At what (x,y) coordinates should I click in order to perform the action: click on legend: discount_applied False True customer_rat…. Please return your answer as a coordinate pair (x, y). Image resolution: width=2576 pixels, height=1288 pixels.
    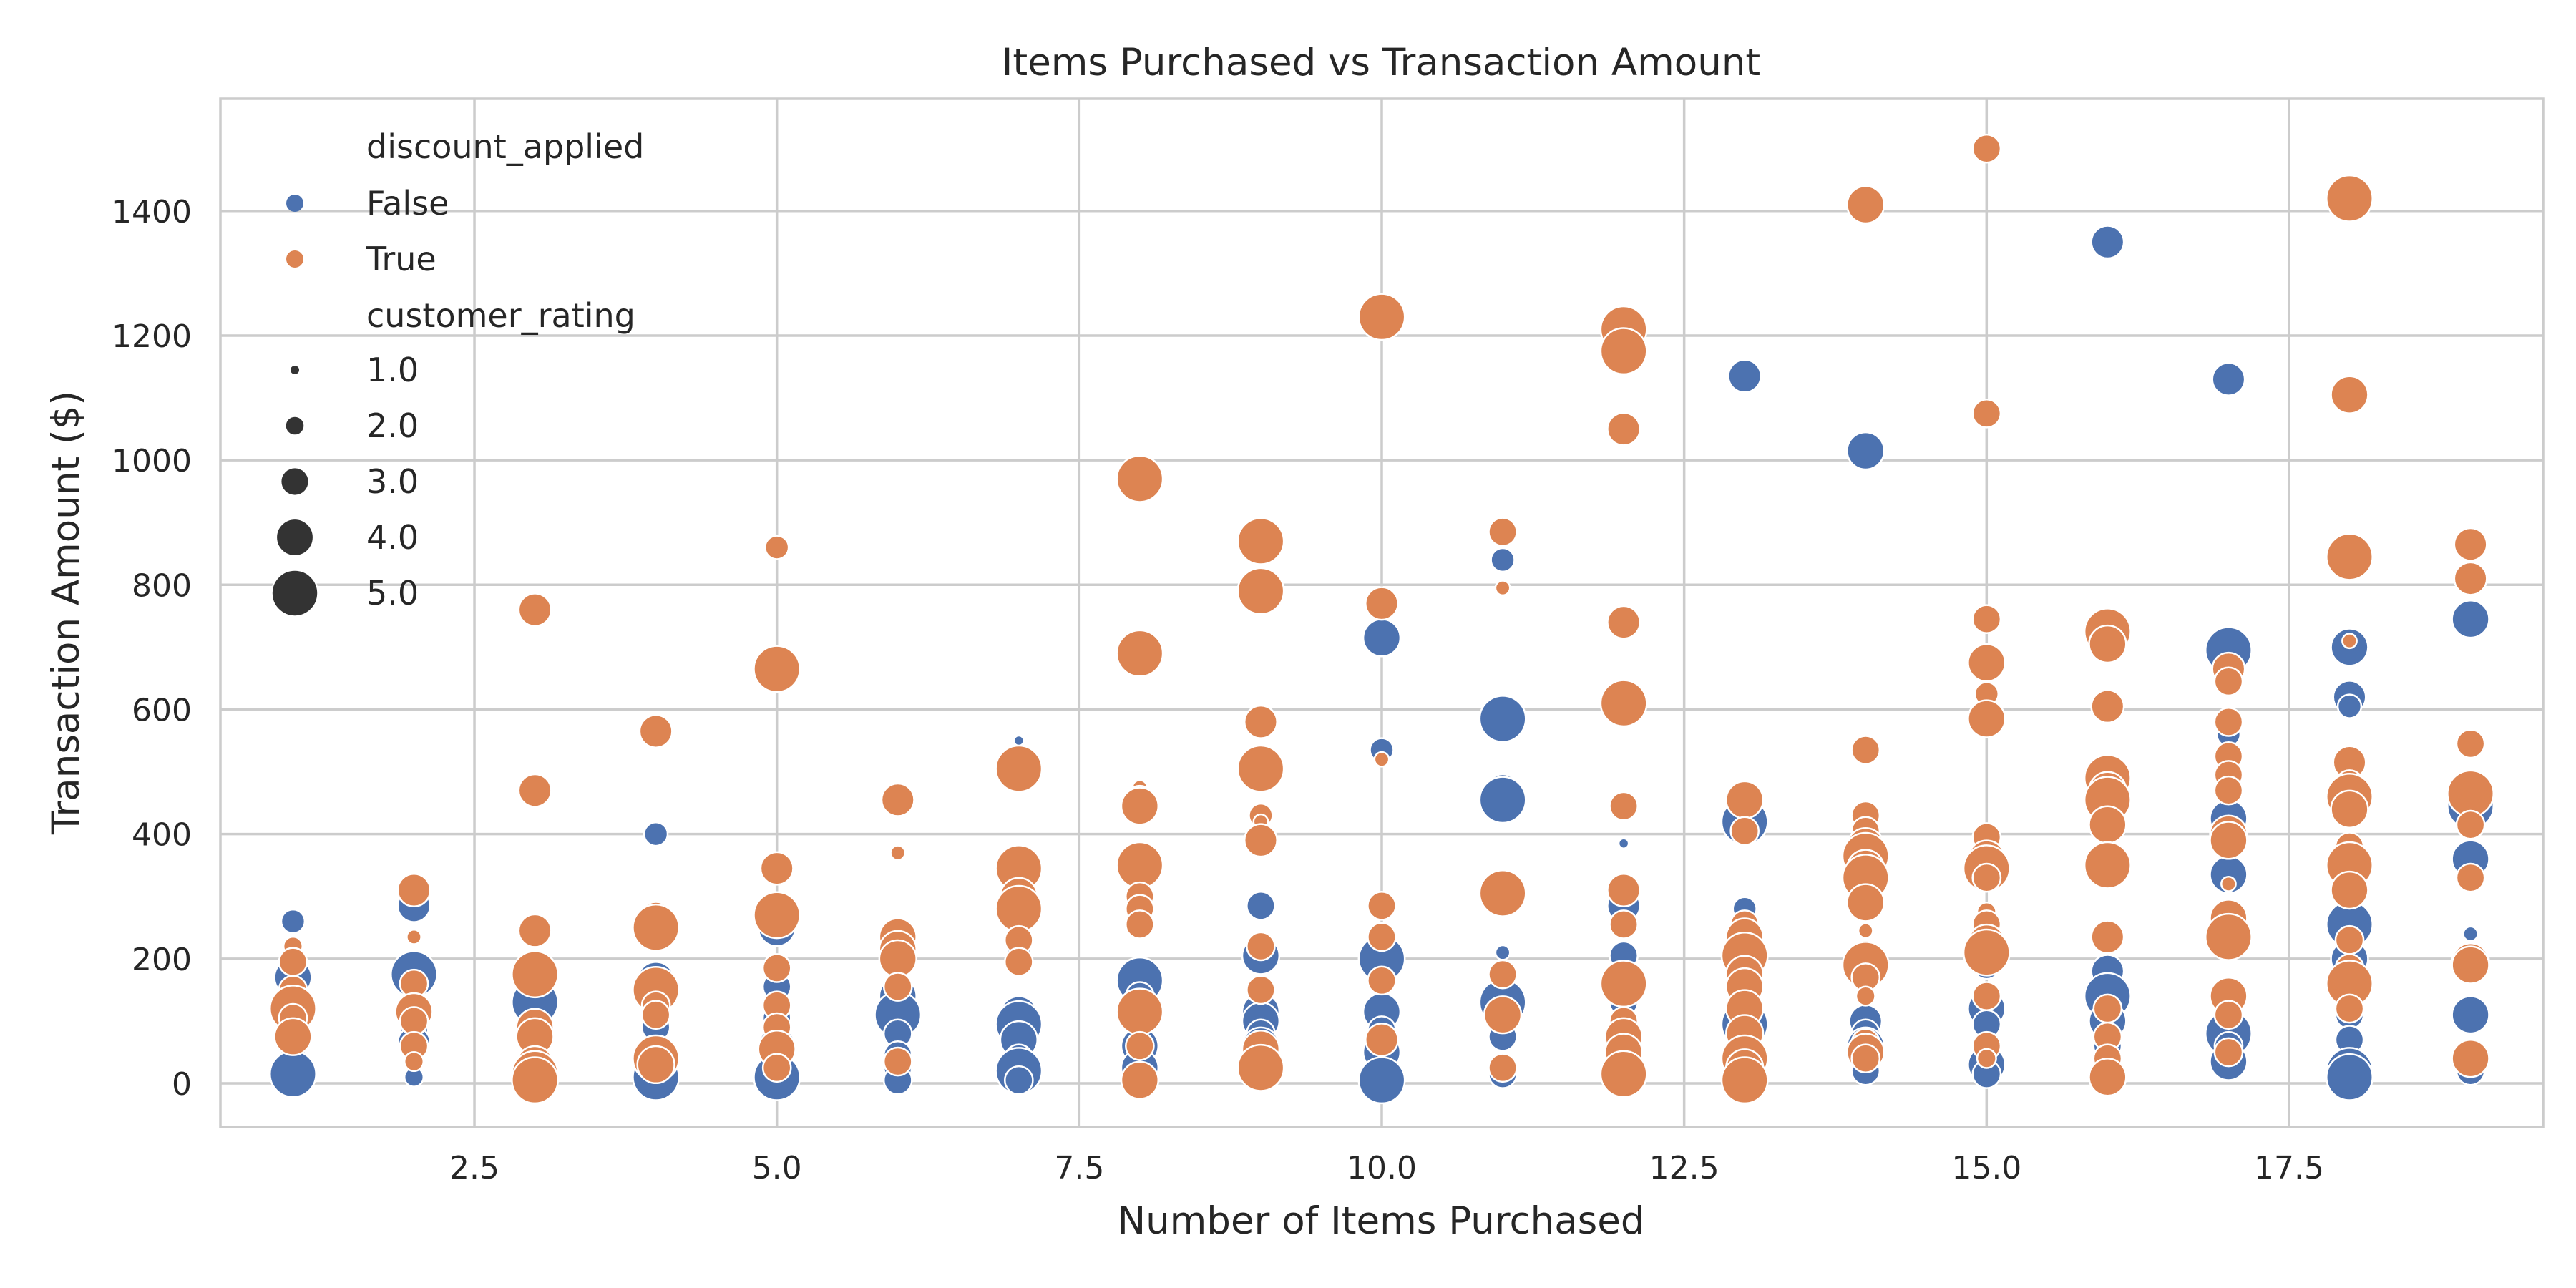
    Looking at the image, I should click on (457, 372).